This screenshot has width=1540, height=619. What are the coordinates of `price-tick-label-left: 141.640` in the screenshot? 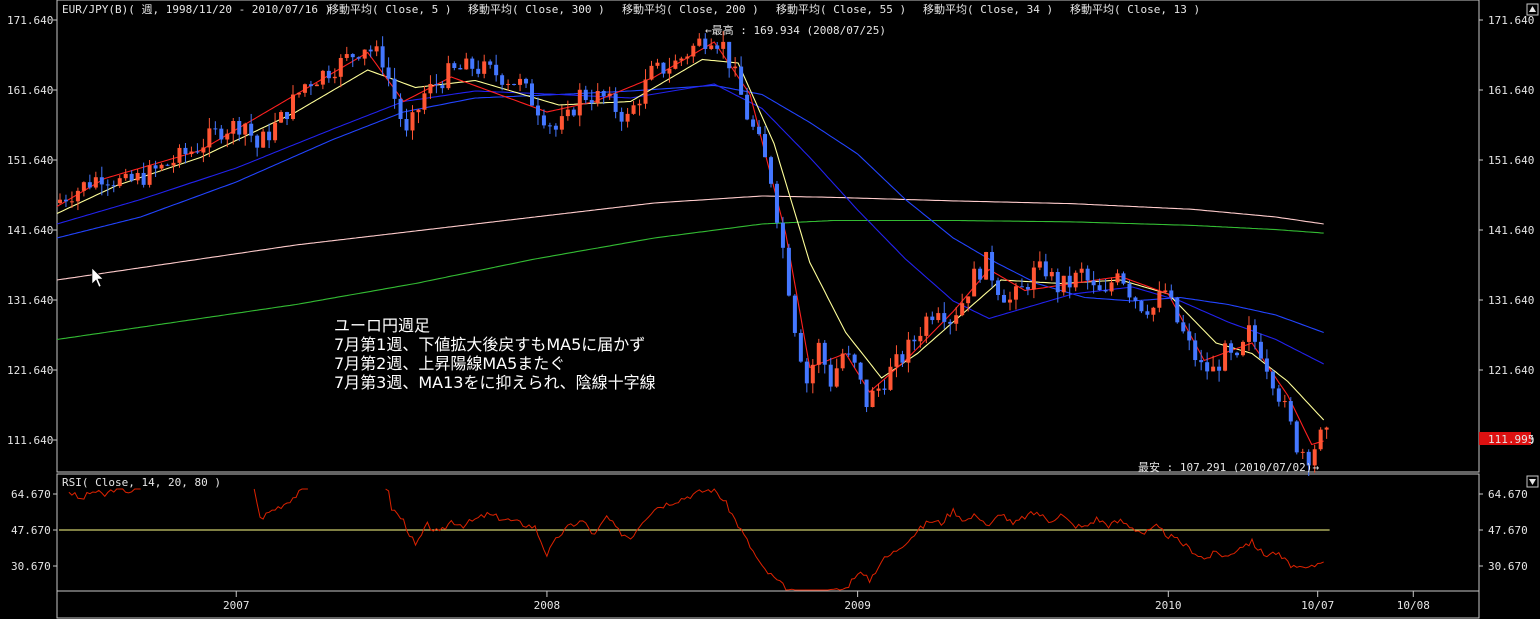 It's located at (30, 230).